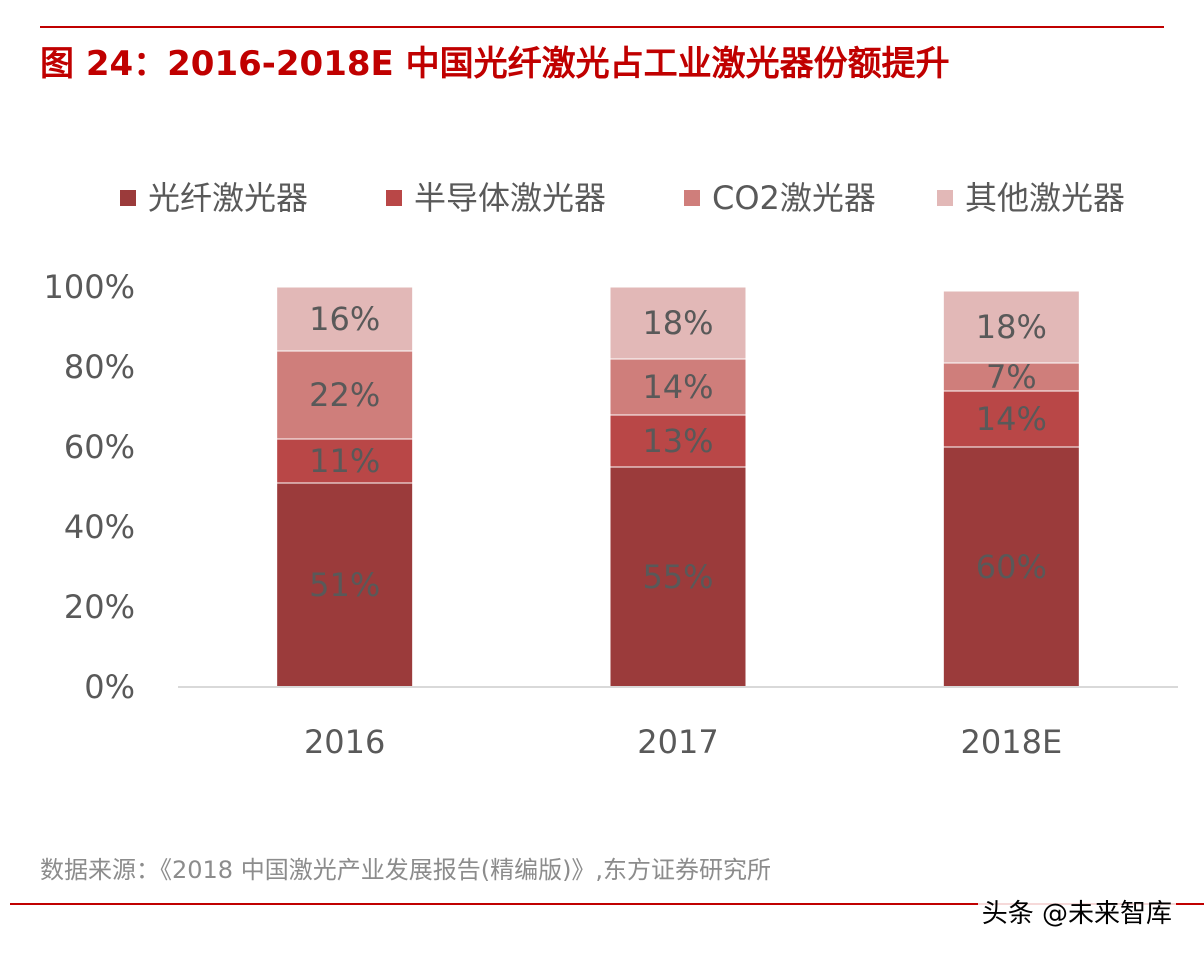  I want to click on legend-label-3: CO2激光器, so click(794, 198).